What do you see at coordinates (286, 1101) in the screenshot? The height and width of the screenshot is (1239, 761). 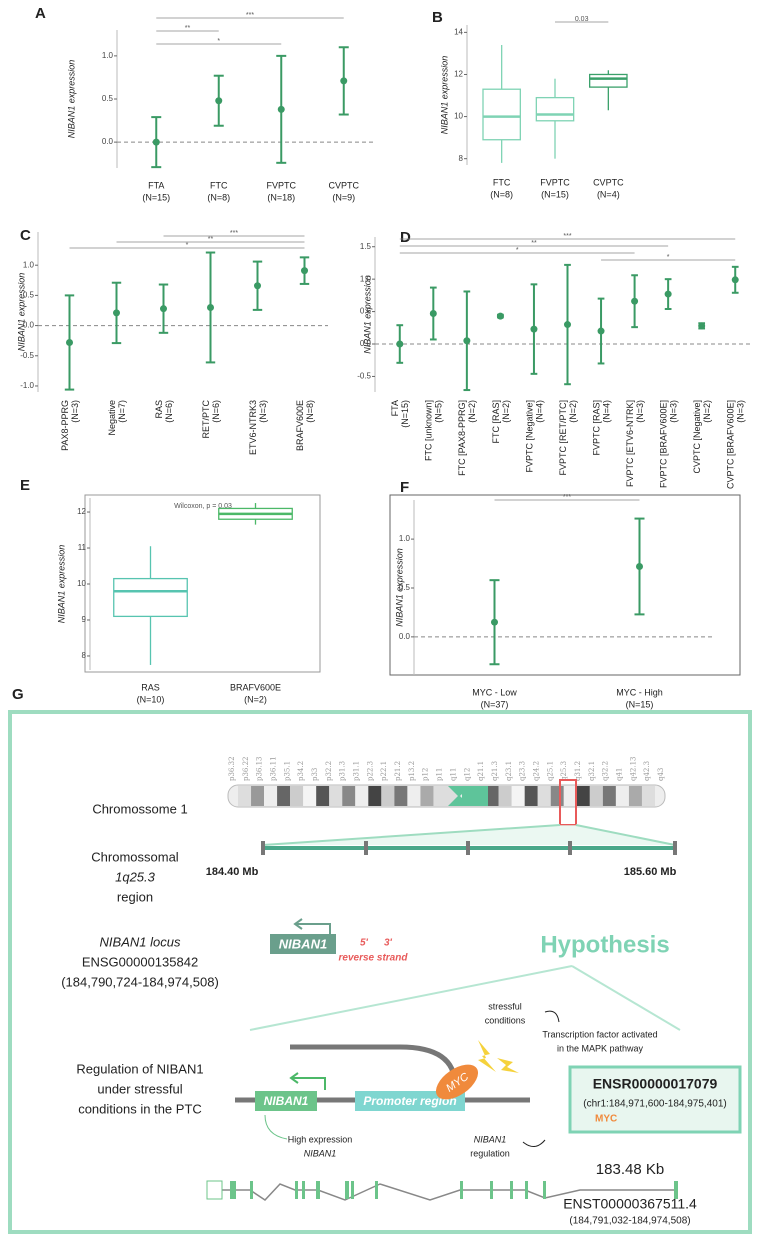 I see `gene-label: NIBAN1` at bounding box center [286, 1101].